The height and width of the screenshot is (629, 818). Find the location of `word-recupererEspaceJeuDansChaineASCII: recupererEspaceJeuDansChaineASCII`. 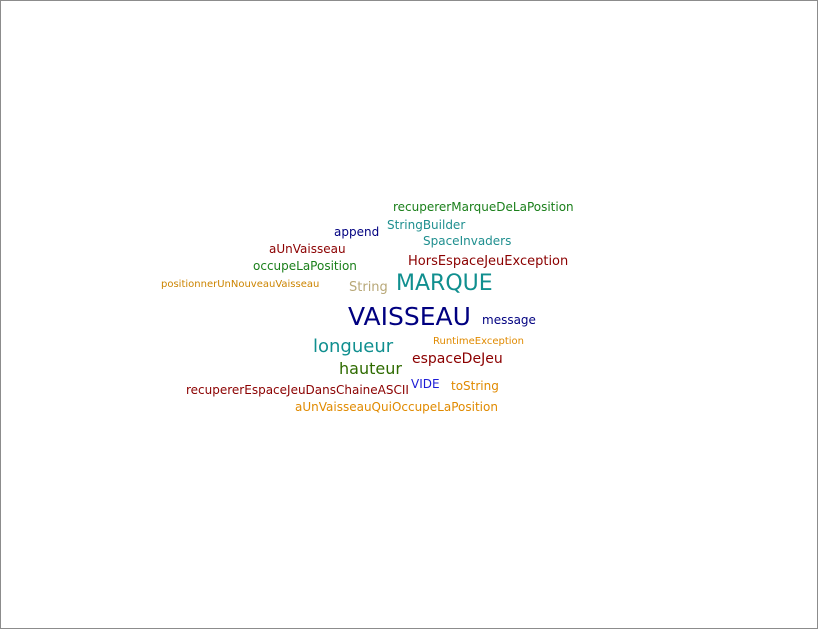

word-recupererEspaceJeuDansChaineASCII: recupererEspaceJeuDansChaineASCII is located at coordinates (297, 390).